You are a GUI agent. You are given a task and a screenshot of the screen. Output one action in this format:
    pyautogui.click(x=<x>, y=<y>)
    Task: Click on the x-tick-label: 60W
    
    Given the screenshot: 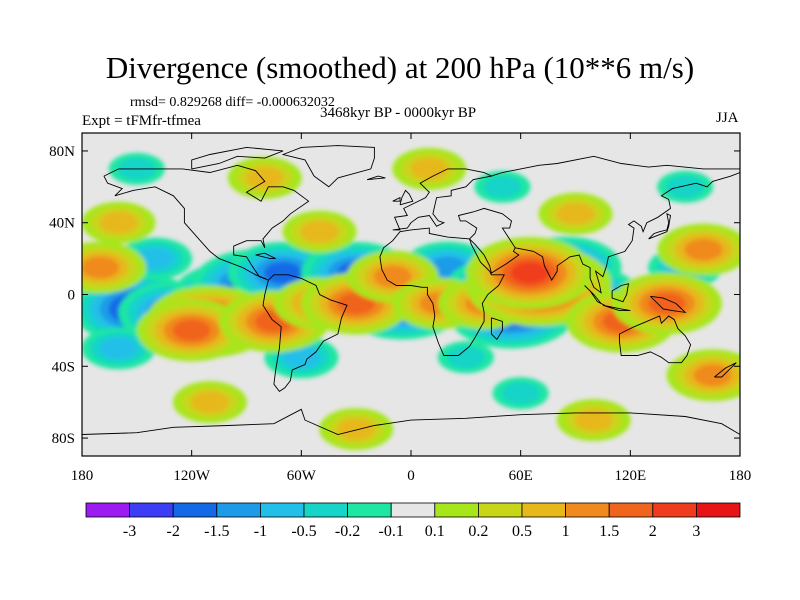 What is the action you would take?
    pyautogui.click(x=302, y=476)
    